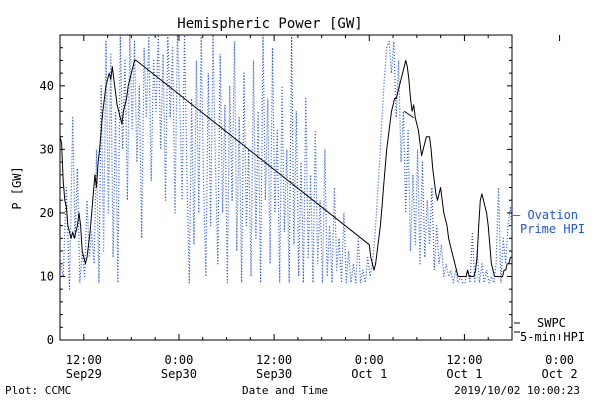  I want to click on legend-swpc-line2: 5-min HPI, so click(552, 337).